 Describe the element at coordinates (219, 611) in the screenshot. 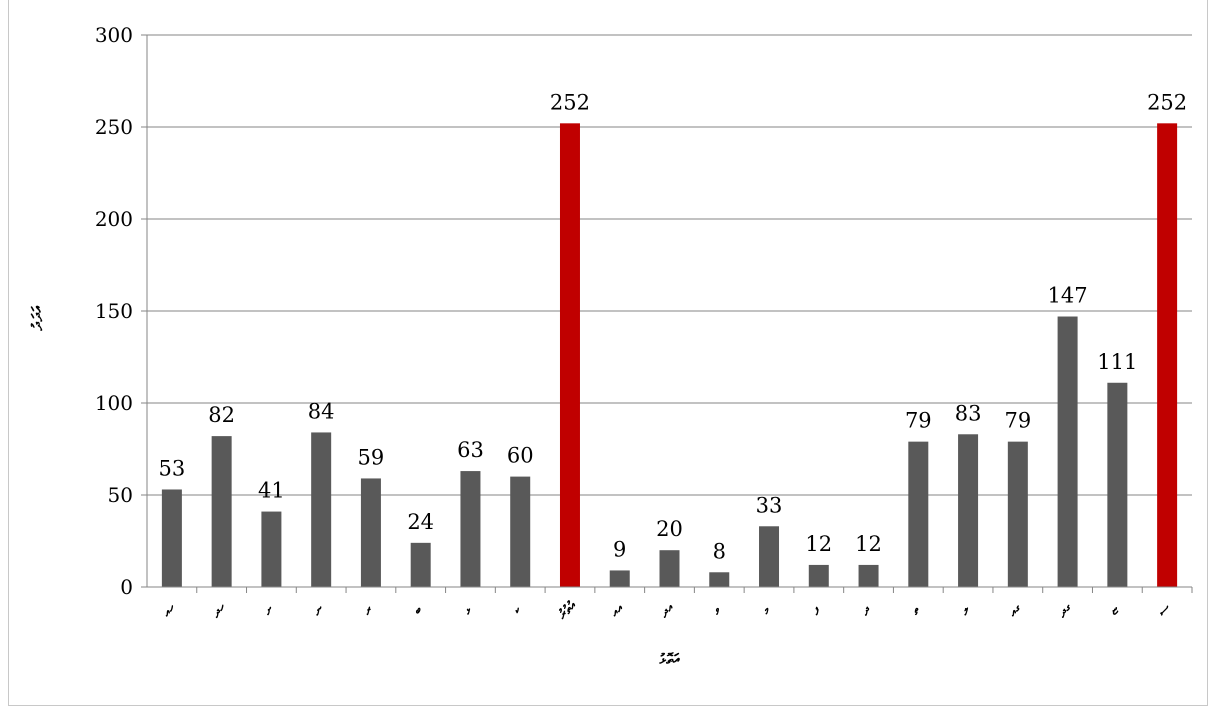

I see `category-label: ހދ` at that location.